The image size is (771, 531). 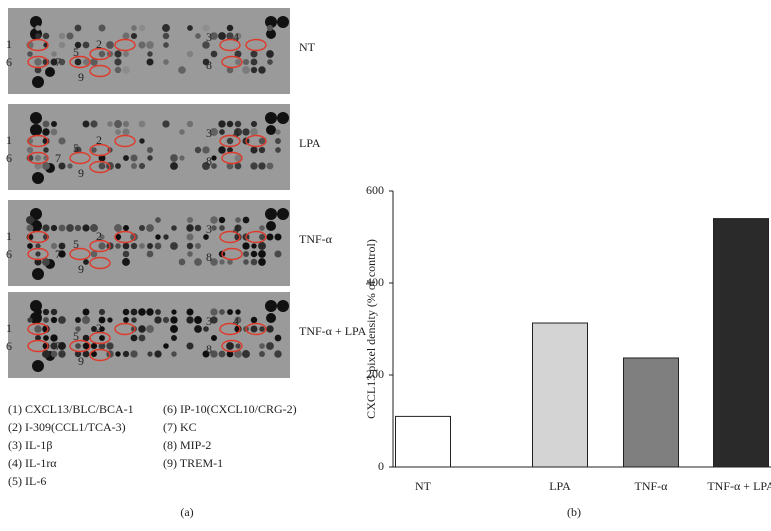 I want to click on legend-entry: (4) IL-1rα, so click(x=32, y=463).